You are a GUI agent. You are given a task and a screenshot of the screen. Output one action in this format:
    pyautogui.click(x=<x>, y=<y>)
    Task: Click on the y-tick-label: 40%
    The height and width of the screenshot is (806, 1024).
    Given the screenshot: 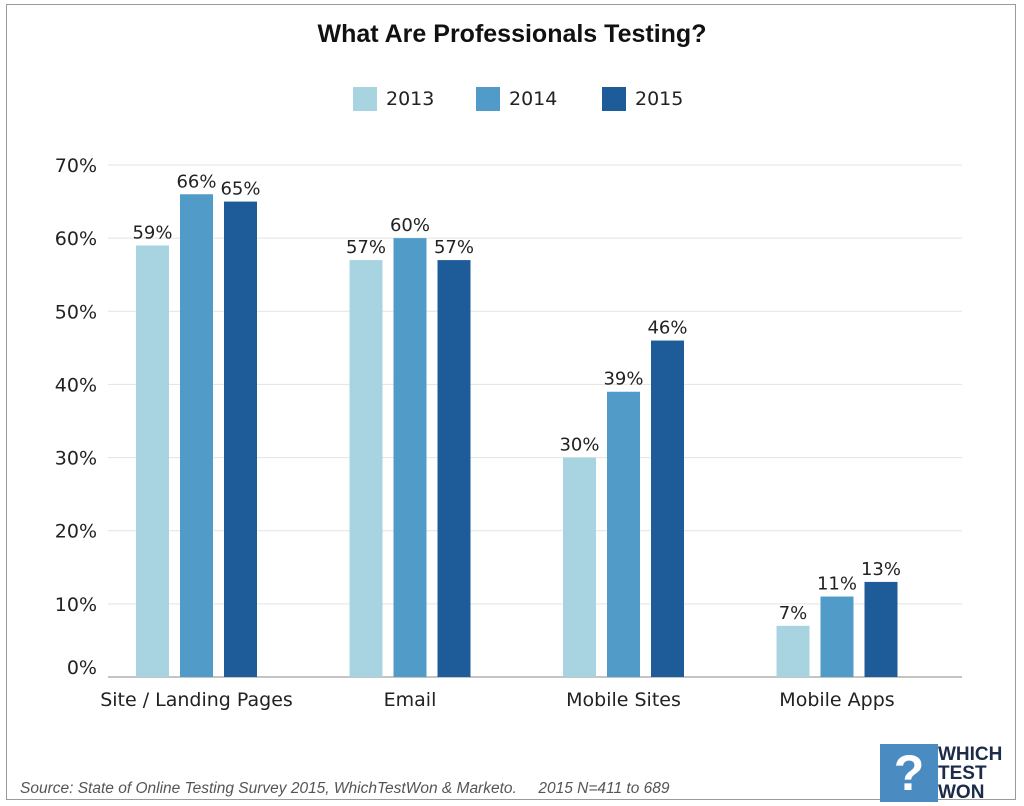 What is the action you would take?
    pyautogui.click(x=76, y=385)
    